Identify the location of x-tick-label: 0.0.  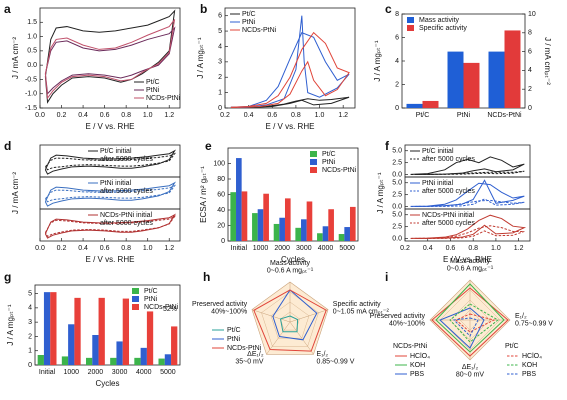
(40, 248).